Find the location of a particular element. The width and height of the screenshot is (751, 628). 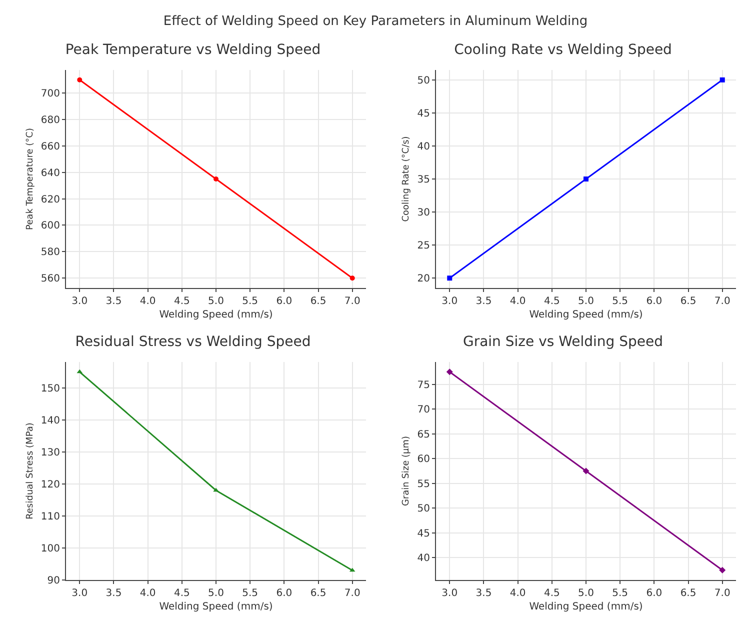

y-tick-label: 700 is located at coordinates (50, 94).